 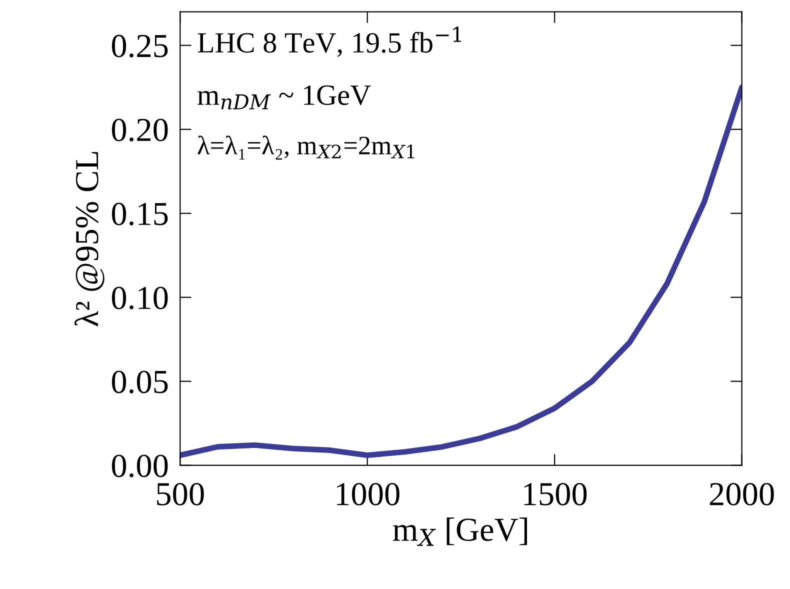 What do you see at coordinates (555, 494) in the screenshot?
I see `x-tick-label: 1500` at bounding box center [555, 494].